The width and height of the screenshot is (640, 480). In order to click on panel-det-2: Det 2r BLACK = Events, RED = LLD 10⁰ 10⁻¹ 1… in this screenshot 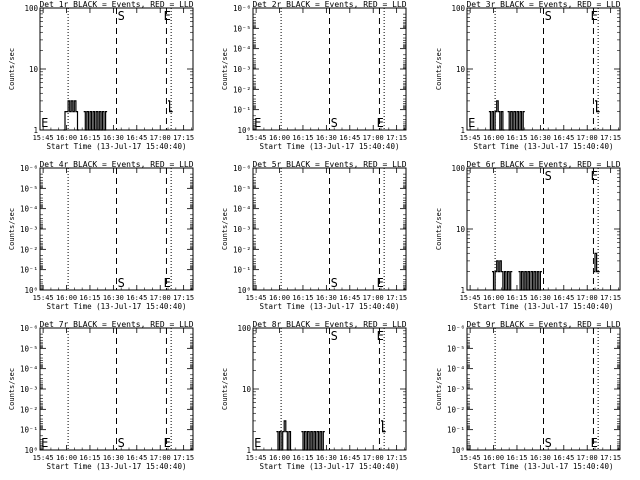, I will do `click(314, 75)`.